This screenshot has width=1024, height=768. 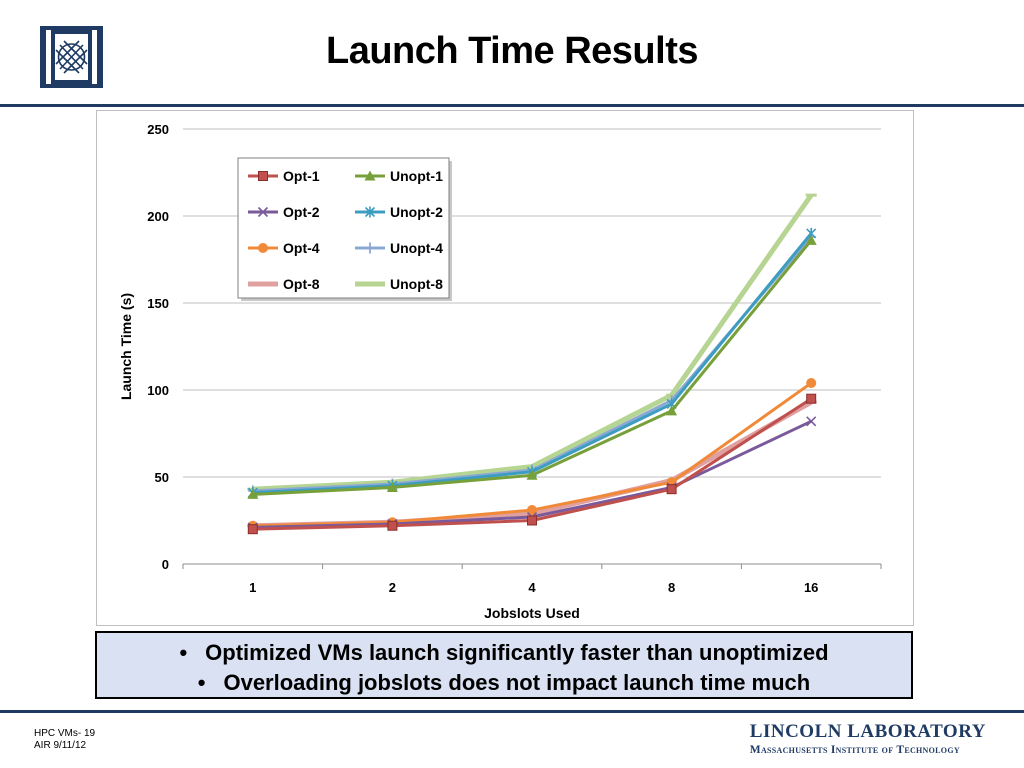 I want to click on y-tick-label: 200, so click(x=158, y=216).